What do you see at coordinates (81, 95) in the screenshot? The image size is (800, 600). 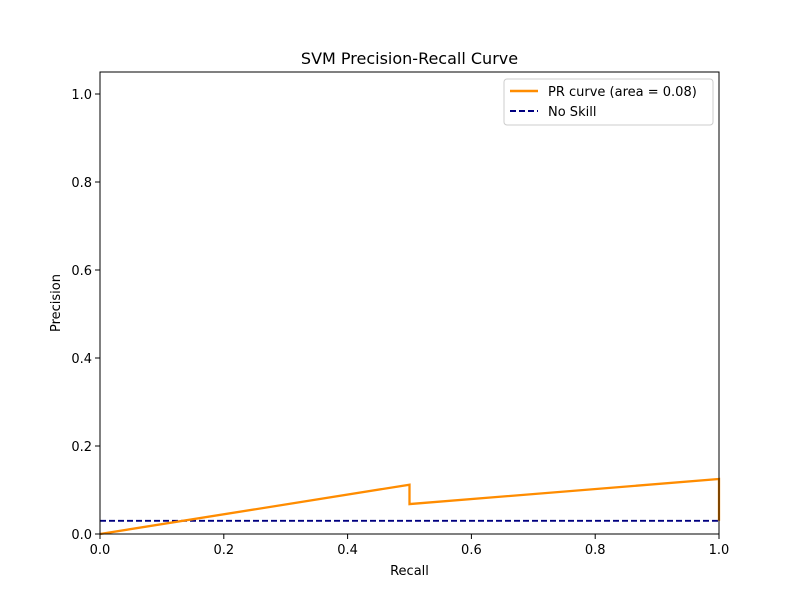 I see `y-tick-label: 1.0` at bounding box center [81, 95].